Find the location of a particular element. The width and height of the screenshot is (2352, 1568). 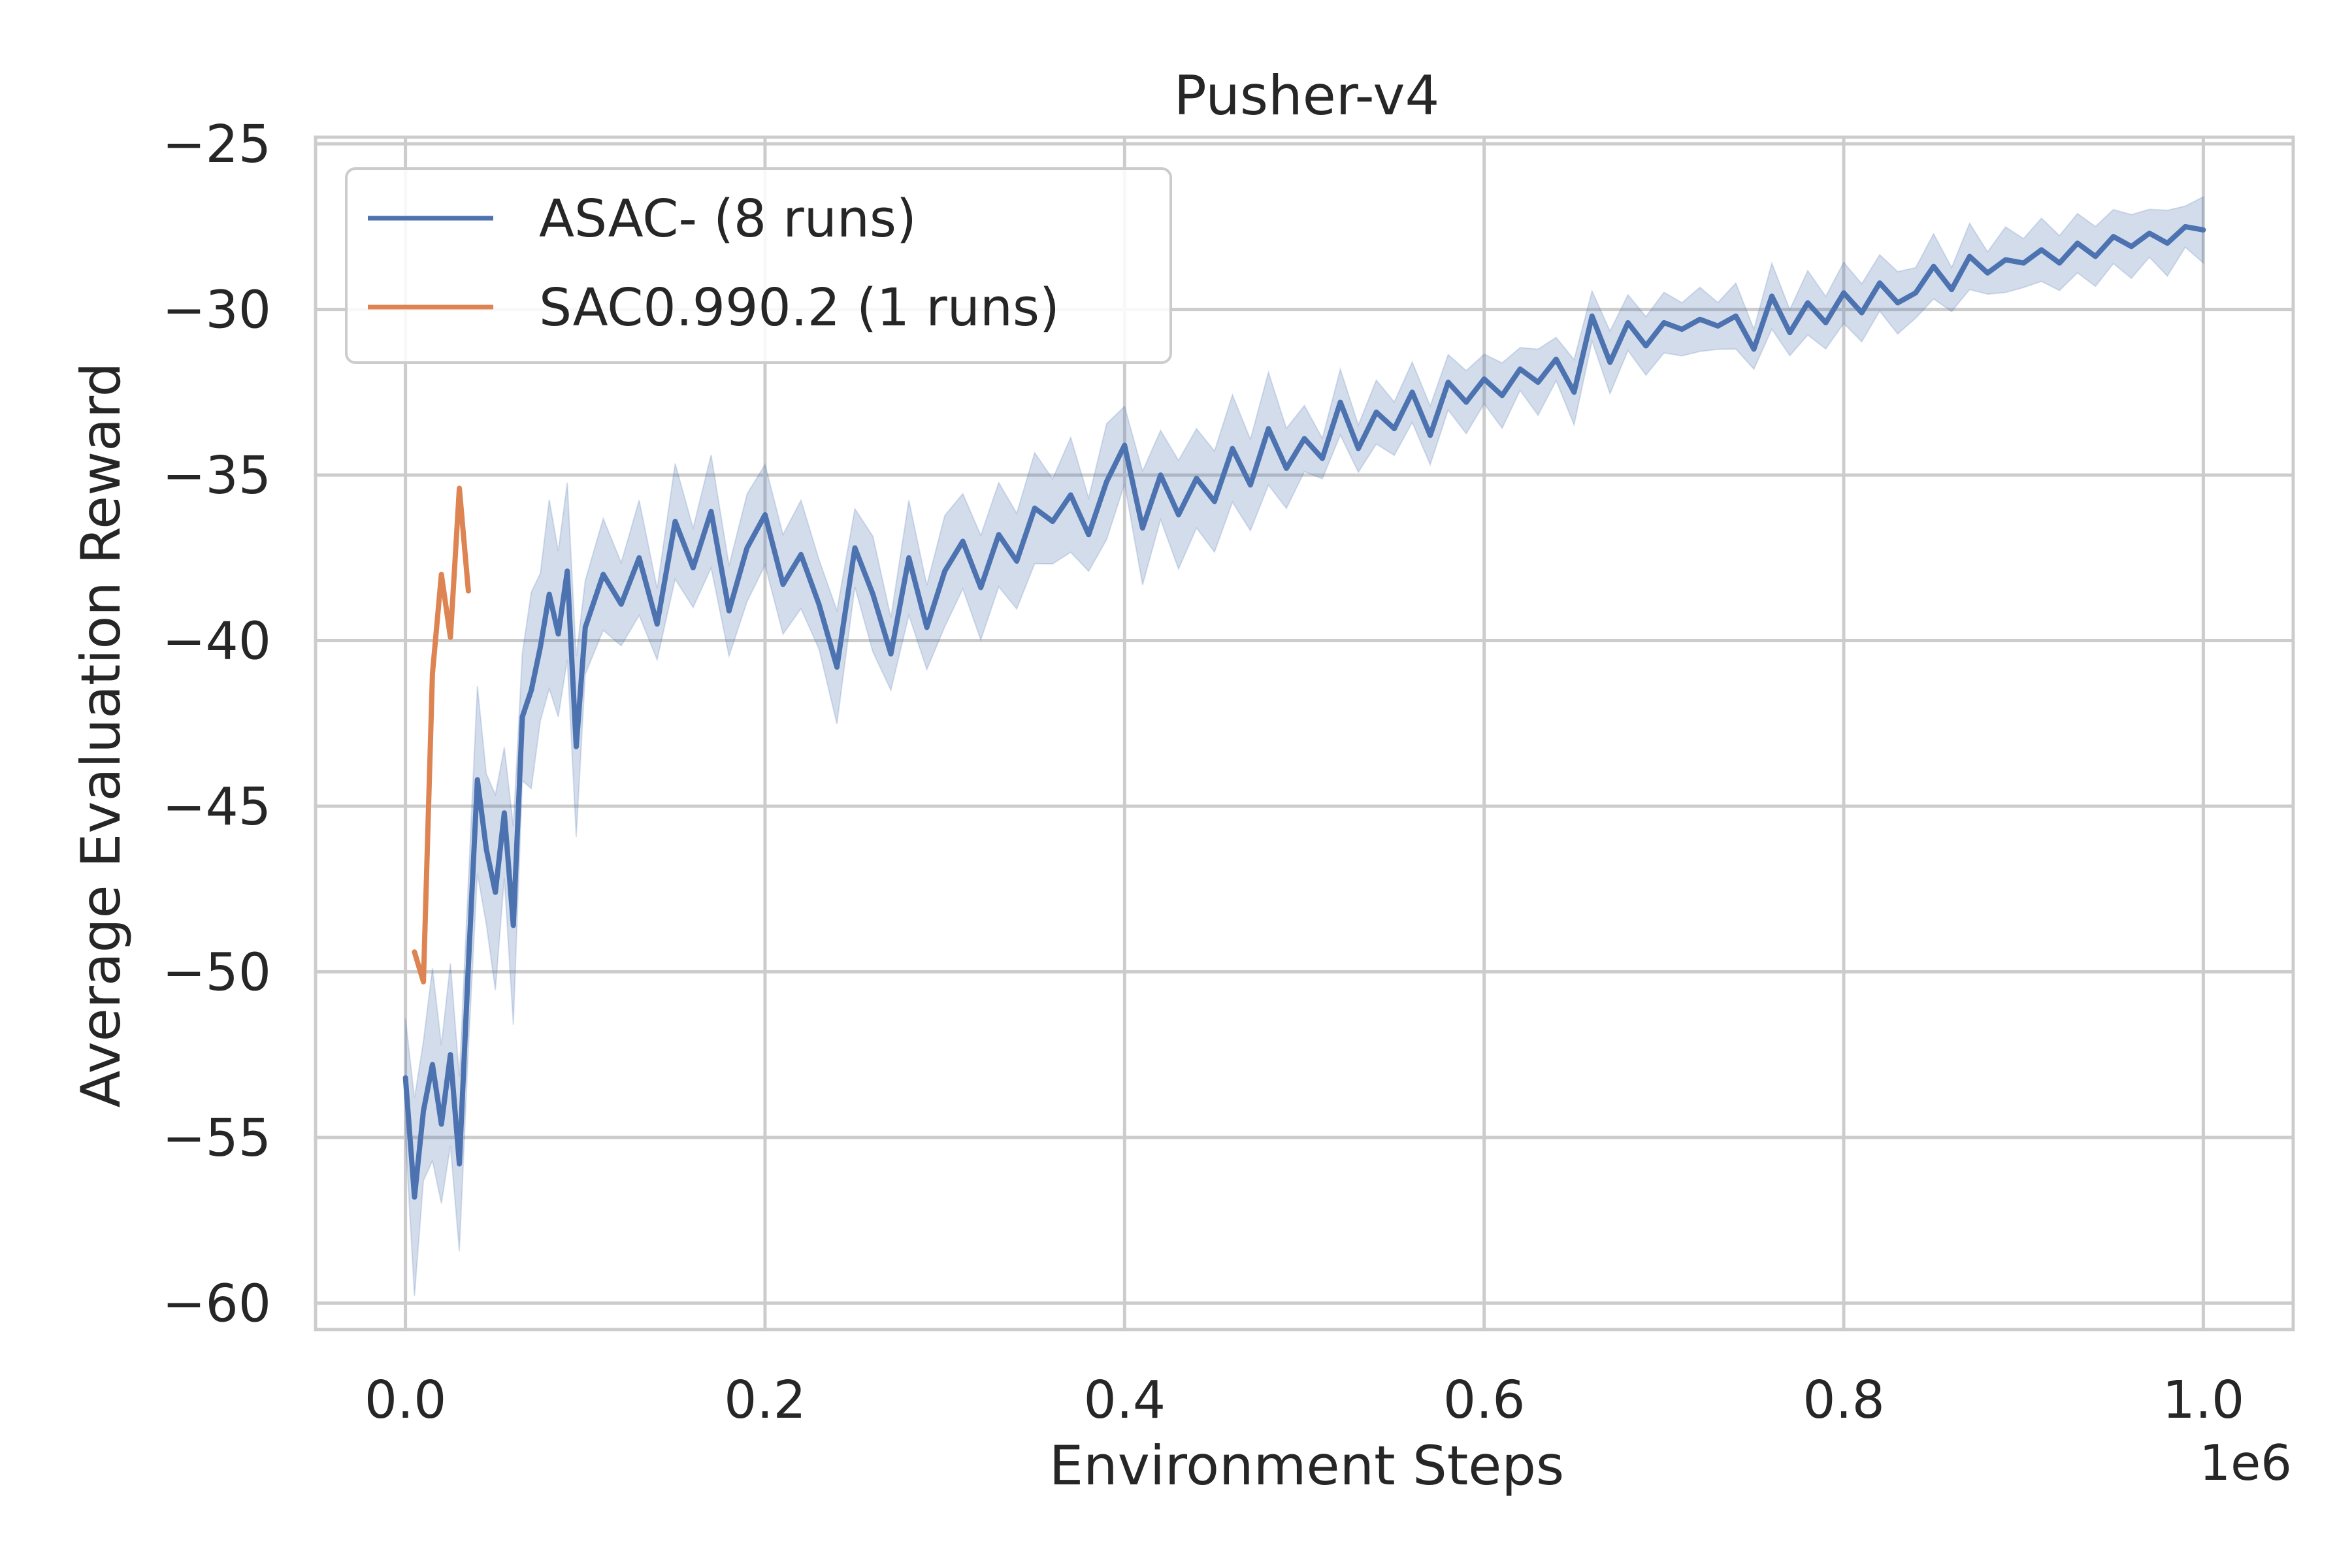

x-tick-label: 0.8 is located at coordinates (1844, 1400).